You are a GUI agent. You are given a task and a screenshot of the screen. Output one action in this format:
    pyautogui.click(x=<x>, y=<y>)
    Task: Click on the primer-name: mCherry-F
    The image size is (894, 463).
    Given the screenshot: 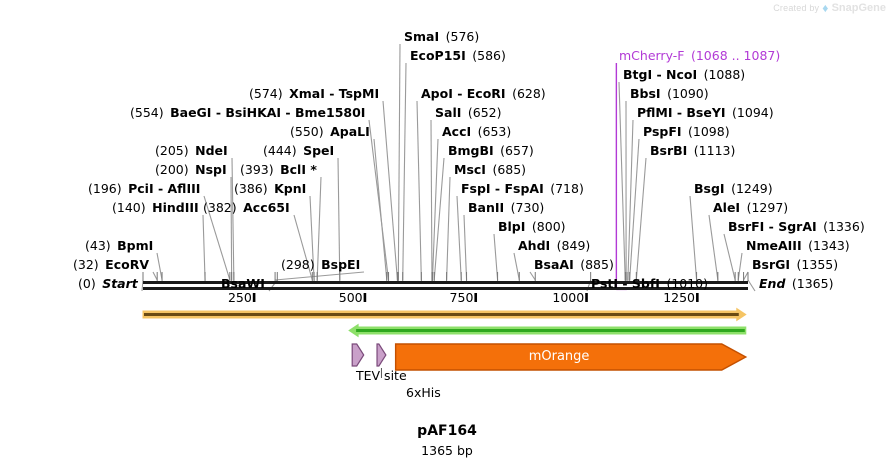 What is the action you would take?
    pyautogui.click(x=652, y=55)
    